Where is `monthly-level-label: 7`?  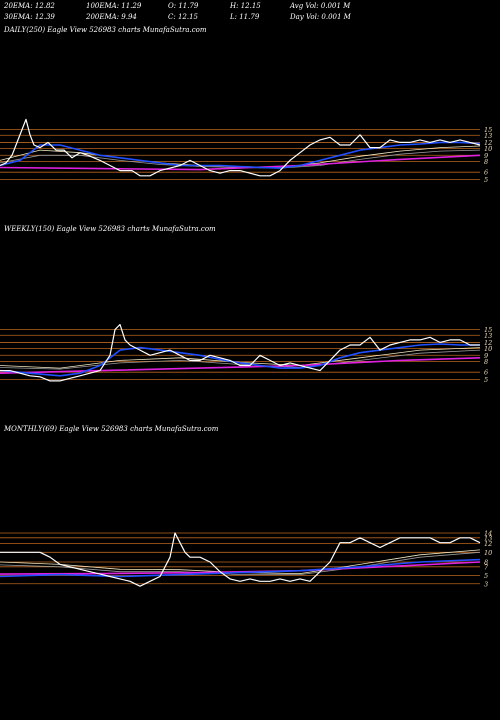
monthly-level-label: 7 is located at coordinates (486, 567).